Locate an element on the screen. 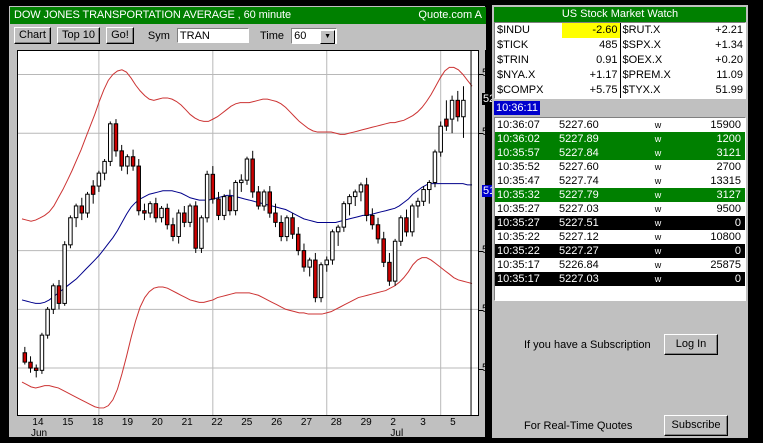 Image resolution: width=763 pixels, height=443 pixels. ticker-price: 5227.79 is located at coordinates (579, 195).